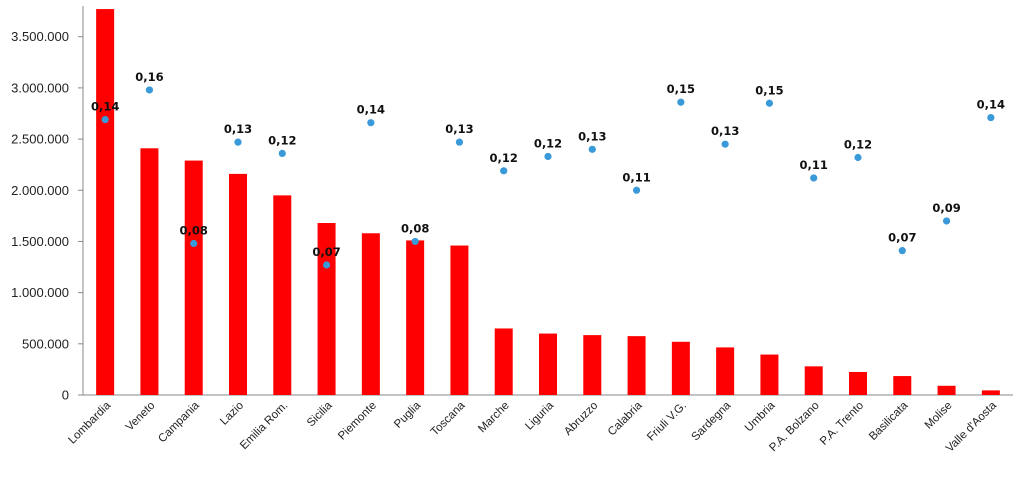 The height and width of the screenshot is (485, 1024). What do you see at coordinates (141, 417) in the screenshot?
I see `x-tick-label: Veneto` at bounding box center [141, 417].